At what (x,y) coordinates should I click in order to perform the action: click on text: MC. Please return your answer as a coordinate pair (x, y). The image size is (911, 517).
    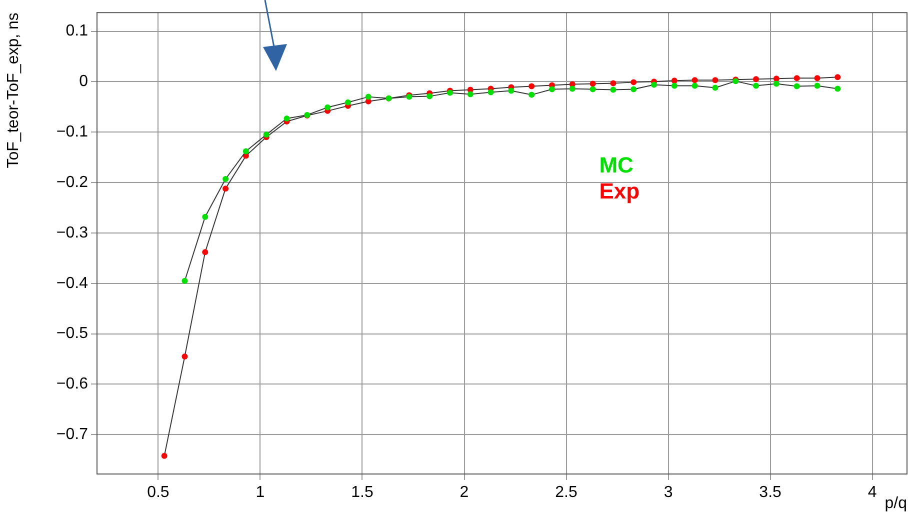
    Looking at the image, I should click on (616, 165).